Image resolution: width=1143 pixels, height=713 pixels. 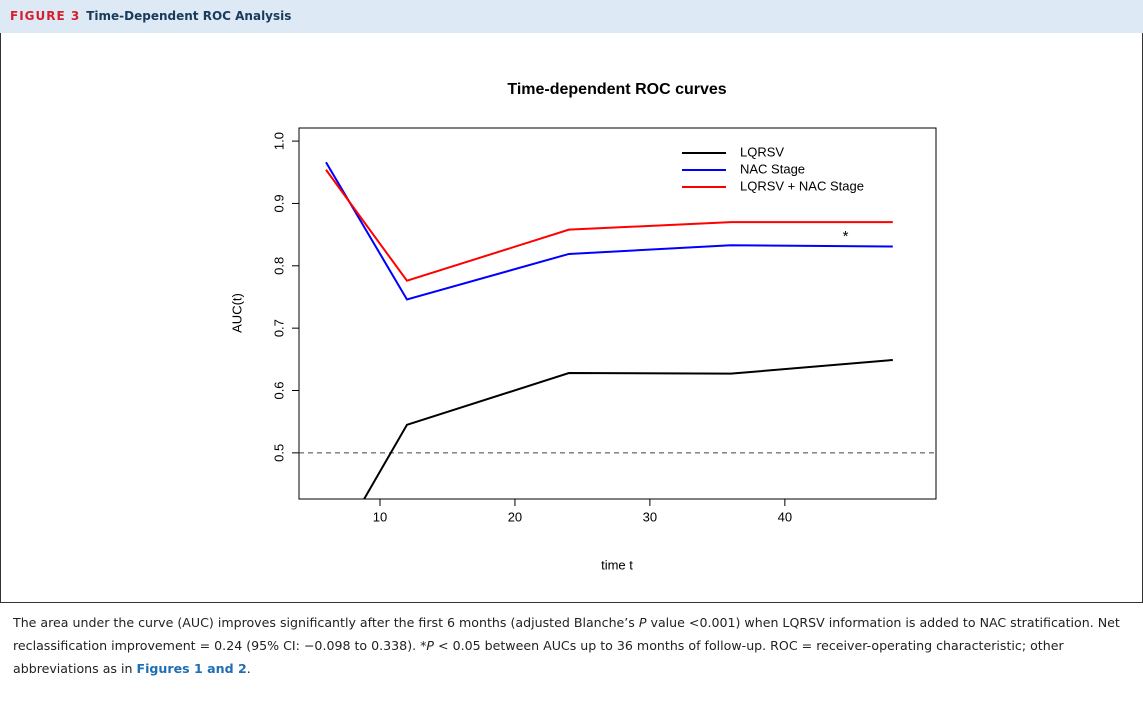 What do you see at coordinates (571, 16) in the screenshot?
I see `figure-header: FIGURE 3 Time-Dependent ROC Analysis` at bounding box center [571, 16].